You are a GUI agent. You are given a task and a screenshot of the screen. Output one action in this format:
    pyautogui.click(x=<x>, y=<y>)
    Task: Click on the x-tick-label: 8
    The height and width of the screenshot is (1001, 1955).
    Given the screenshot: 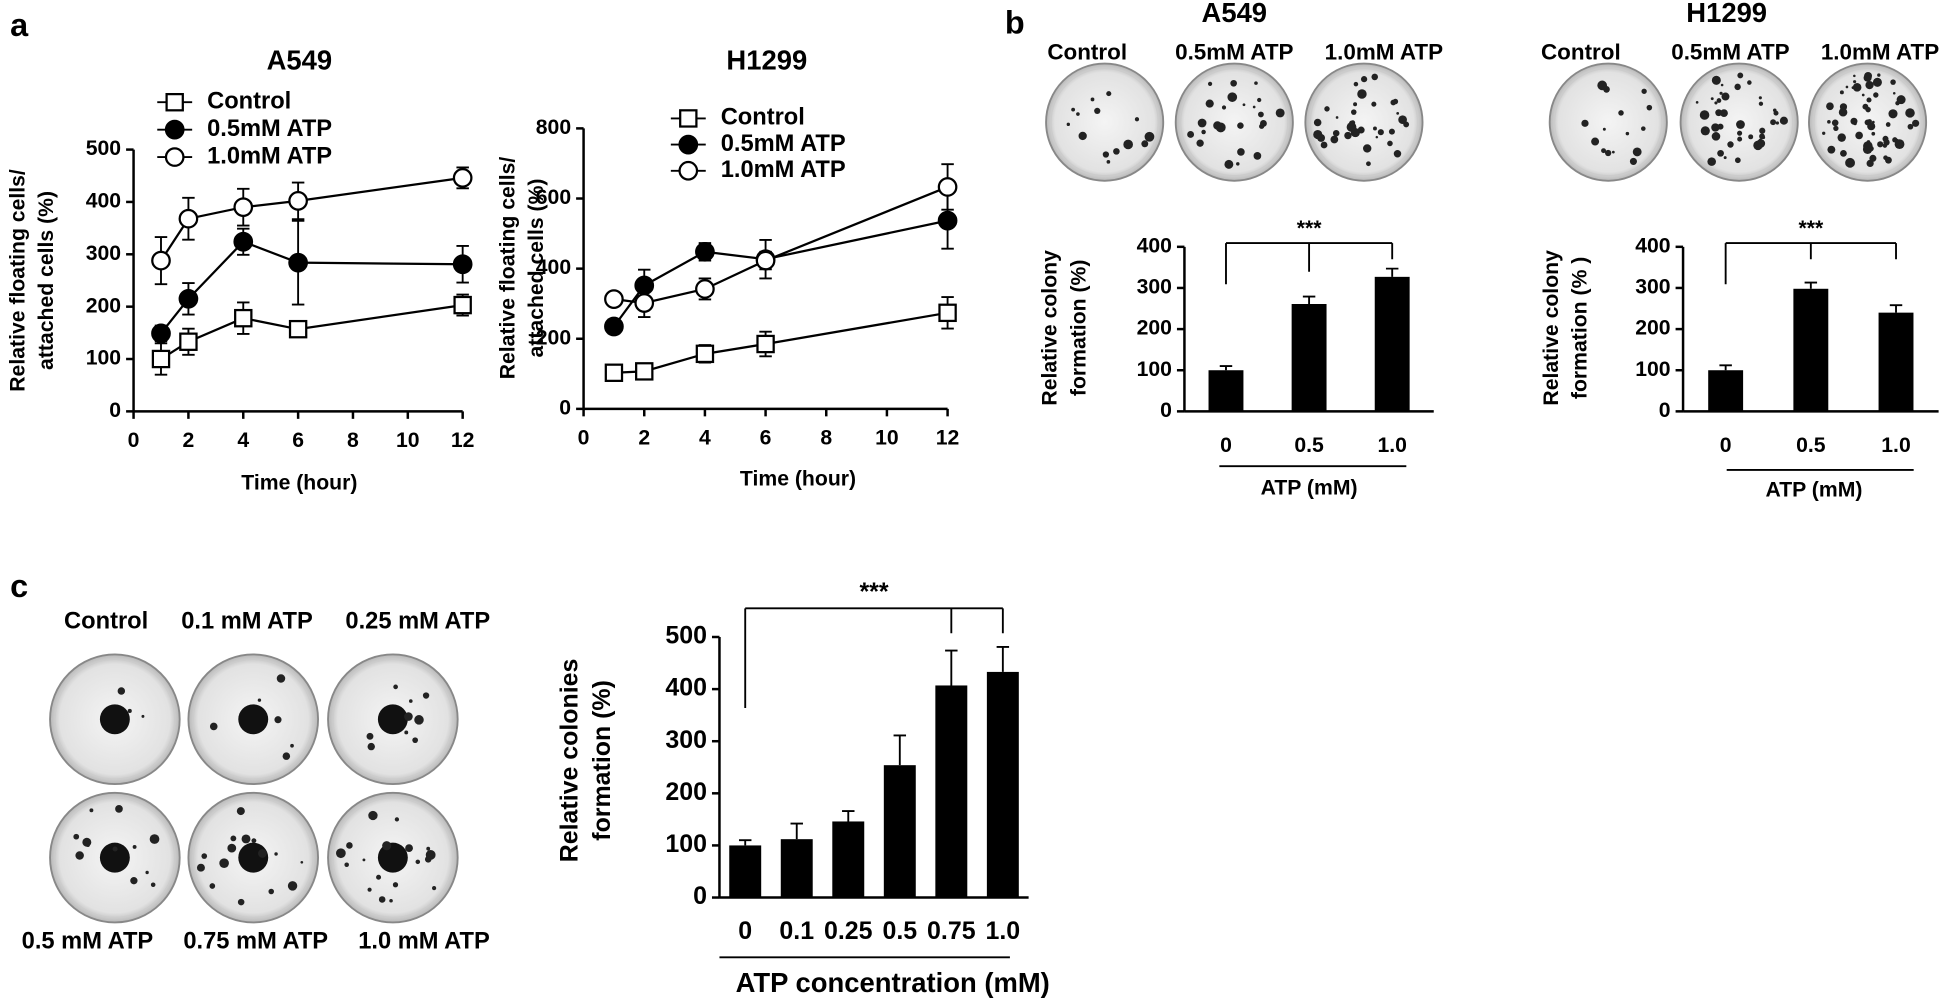 What is the action you would take?
    pyautogui.click(x=826, y=437)
    